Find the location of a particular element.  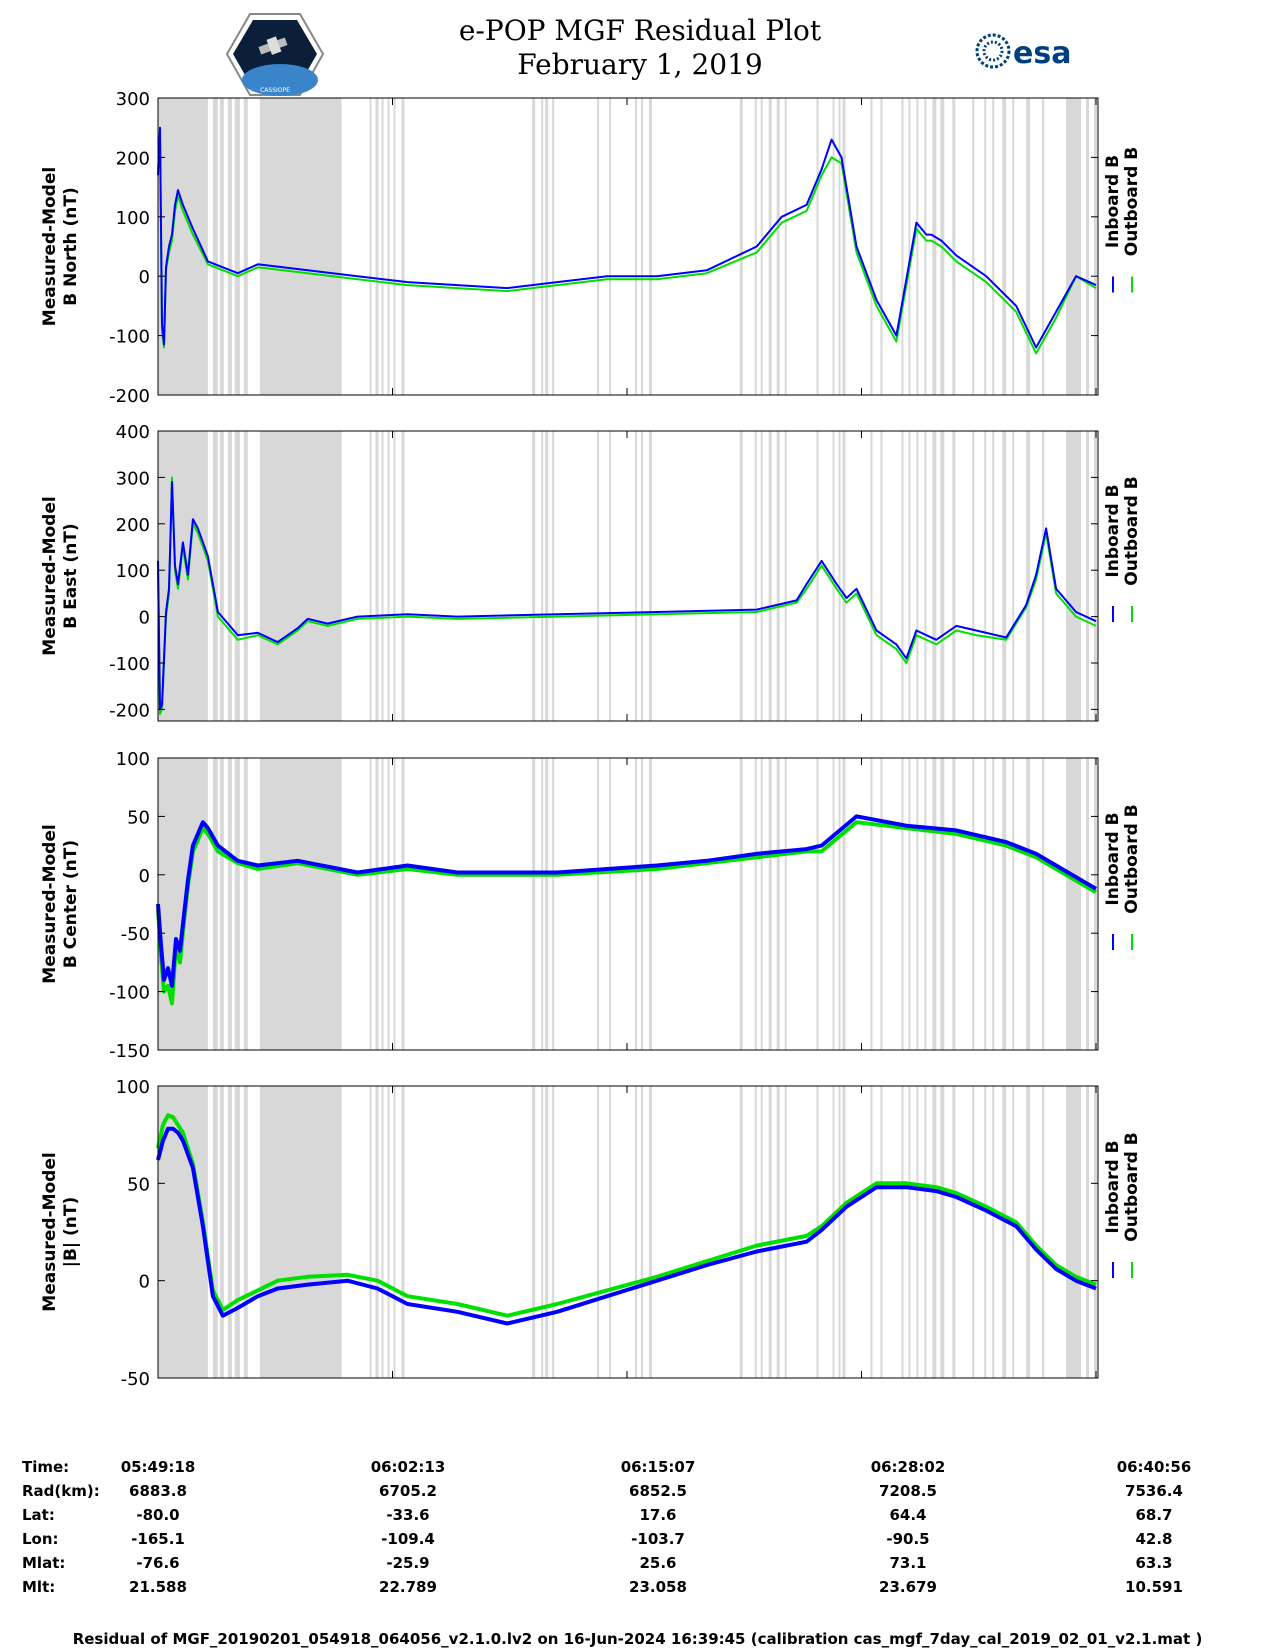

cell-lat: 17.6 is located at coordinates (658, 1515).